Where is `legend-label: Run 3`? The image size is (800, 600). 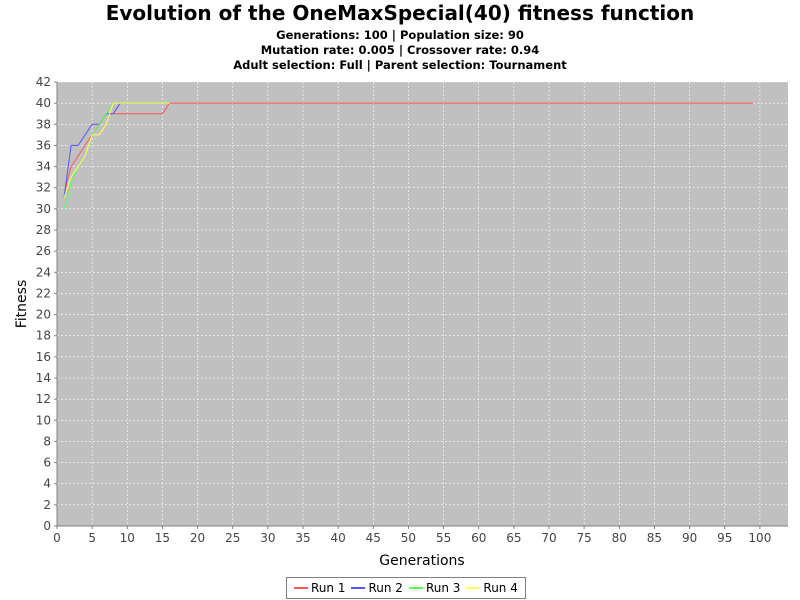
legend-label: Run 3 is located at coordinates (443, 588).